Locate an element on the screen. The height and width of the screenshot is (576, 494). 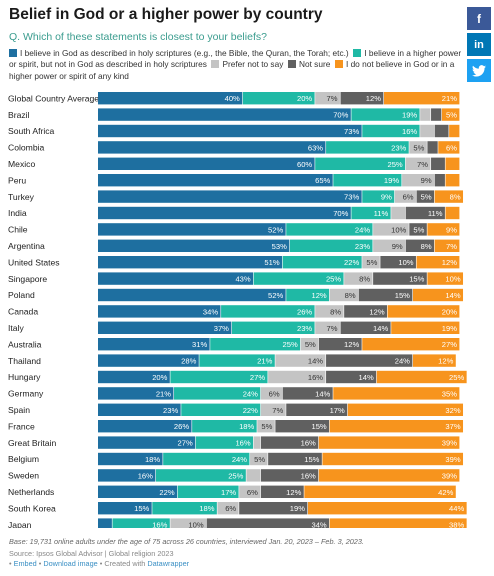
data-label: 9% is located at coordinates (397, 246).